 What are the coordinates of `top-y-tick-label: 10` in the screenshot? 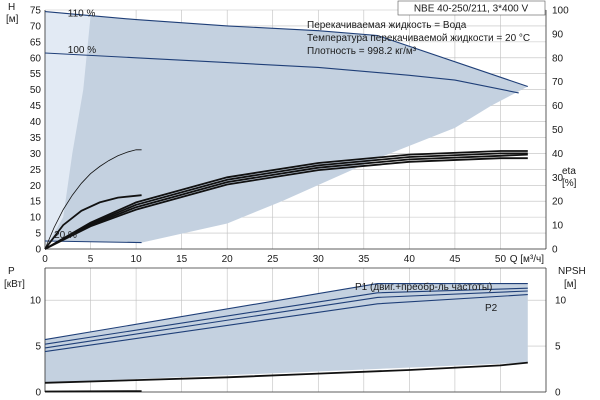 It's located at (36, 218).